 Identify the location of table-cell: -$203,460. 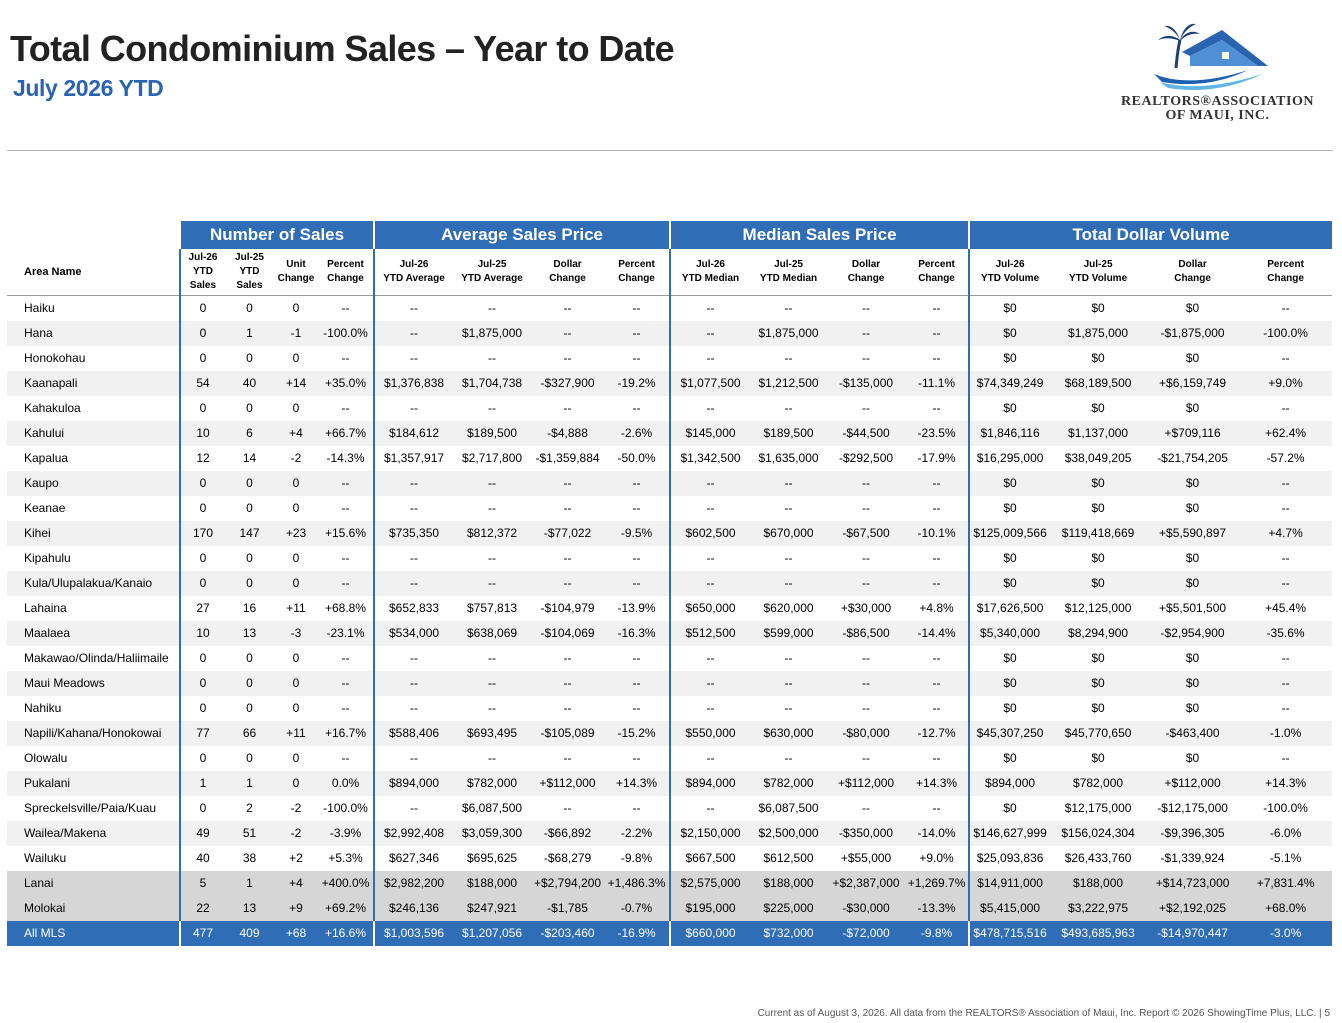
(568, 933).